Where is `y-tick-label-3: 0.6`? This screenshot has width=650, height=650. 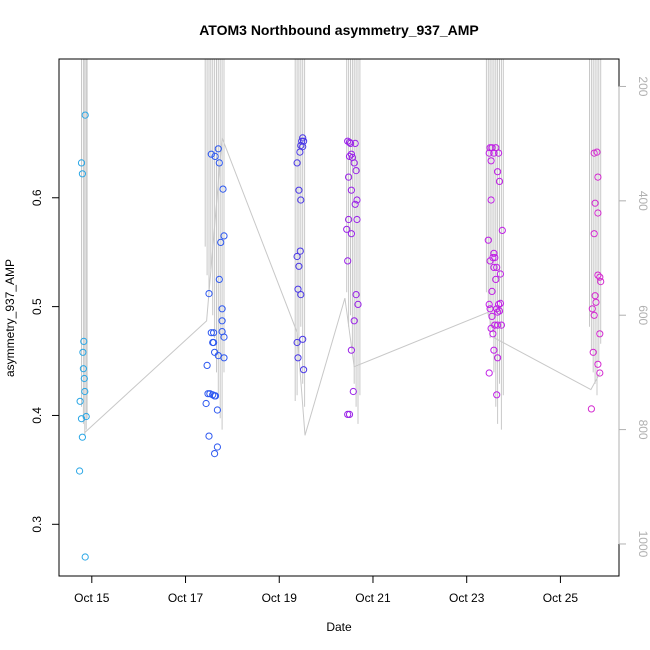 y-tick-label-3: 0.6 is located at coordinates (37, 197).